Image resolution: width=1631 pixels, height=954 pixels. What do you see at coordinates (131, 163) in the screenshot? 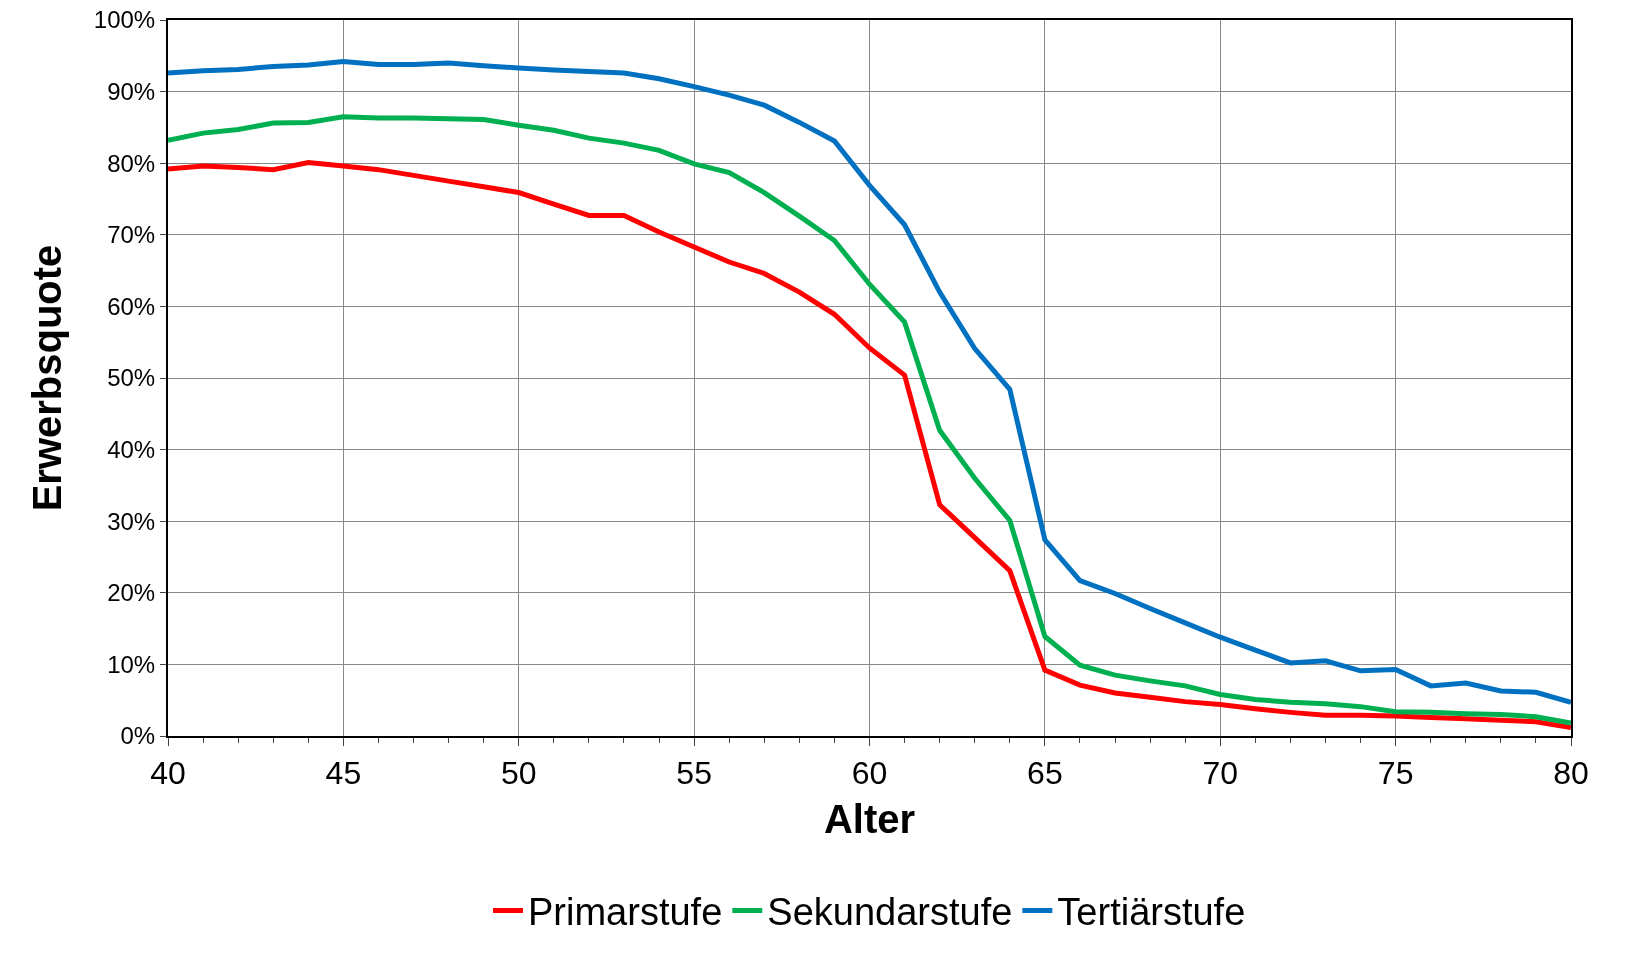
I see `y-tick-label: 80%` at bounding box center [131, 163].